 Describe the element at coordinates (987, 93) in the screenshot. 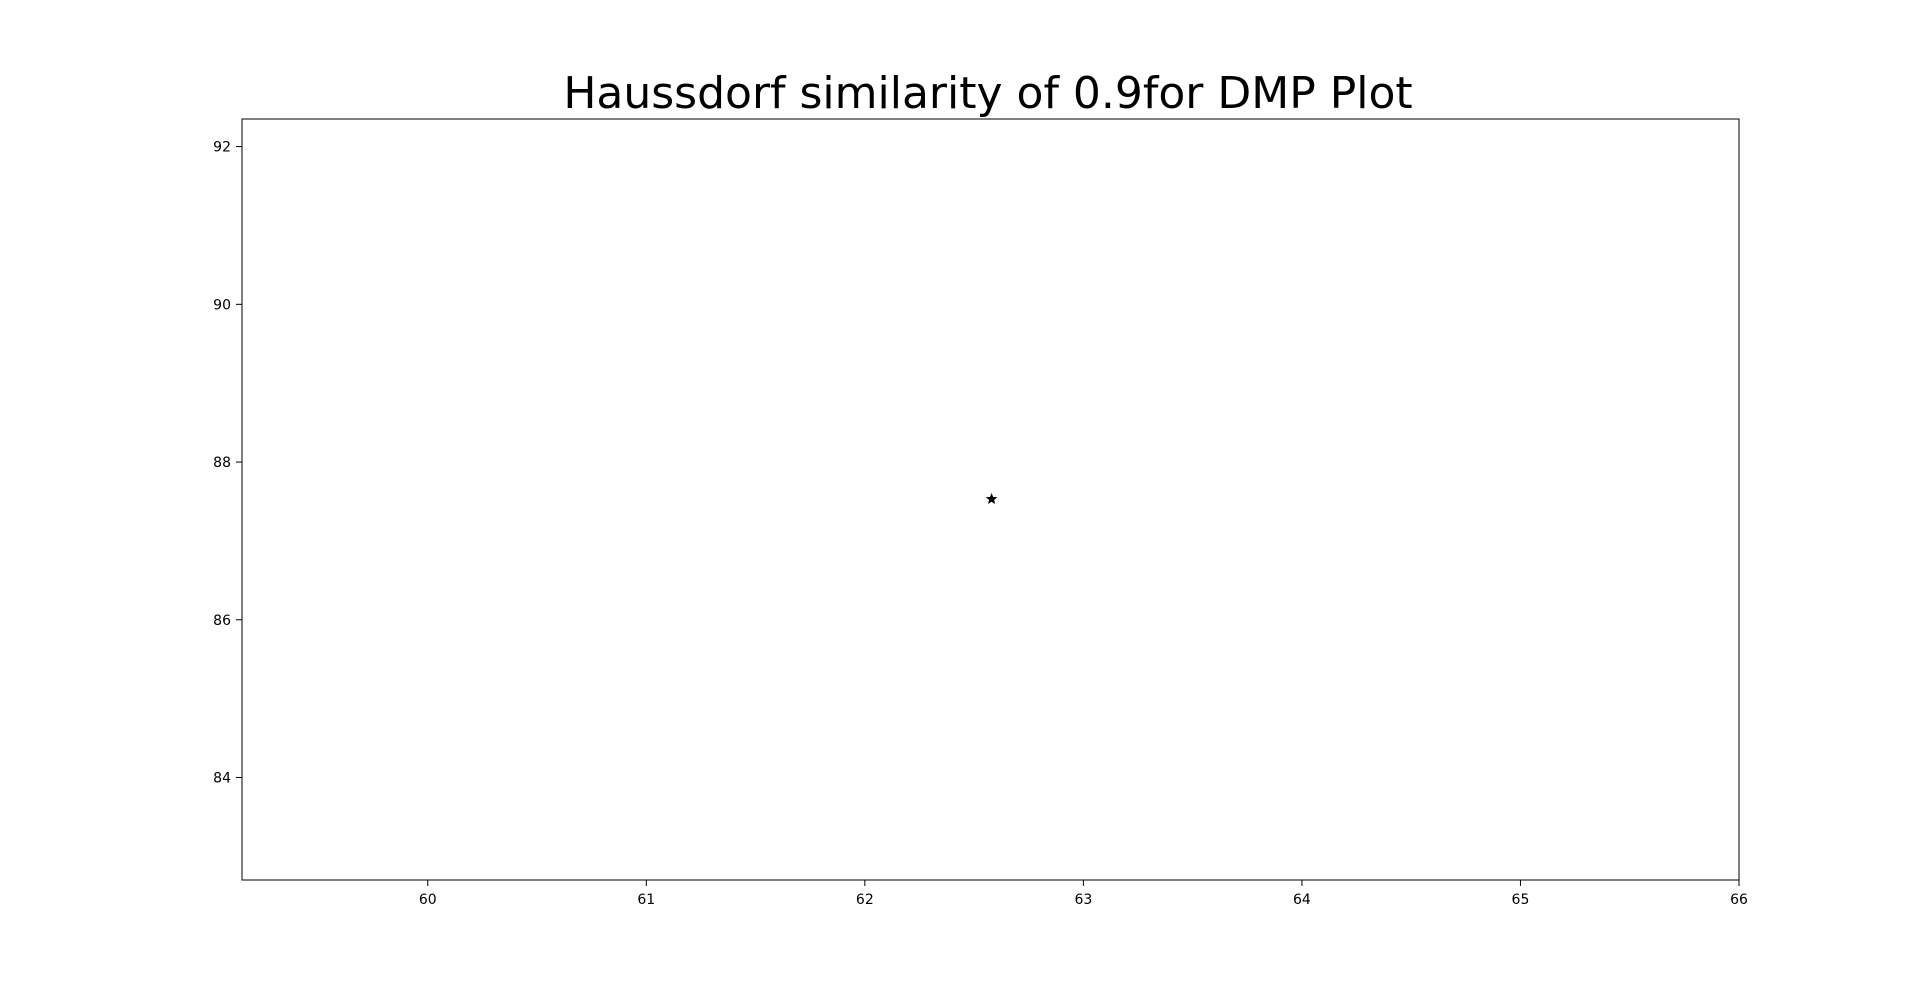

I see `chart-title: Haussdorf similarity of 0.9for DMP Plot` at that location.